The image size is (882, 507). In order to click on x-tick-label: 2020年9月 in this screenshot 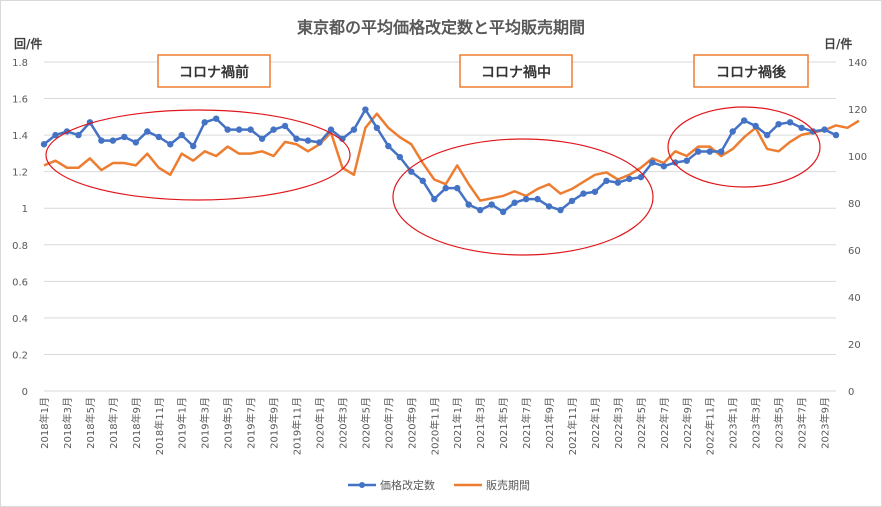, I will do `click(411, 423)`.